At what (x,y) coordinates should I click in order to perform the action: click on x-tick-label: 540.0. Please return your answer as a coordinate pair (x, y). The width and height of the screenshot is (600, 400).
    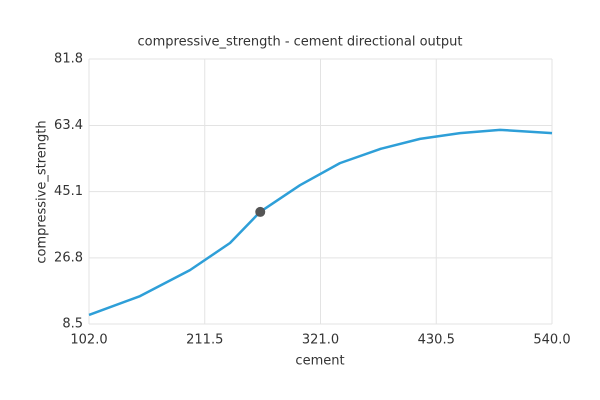
    Looking at the image, I should click on (551, 340).